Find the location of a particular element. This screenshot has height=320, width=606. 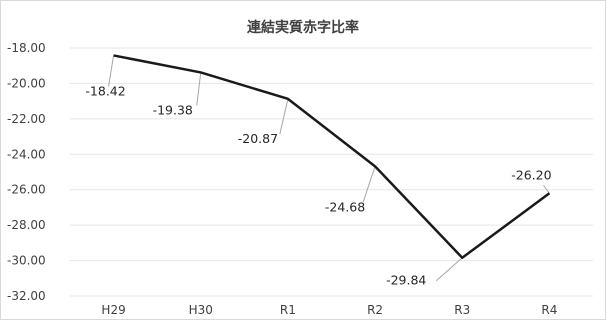

y-tick-label: -18.00 is located at coordinates (26, 48).